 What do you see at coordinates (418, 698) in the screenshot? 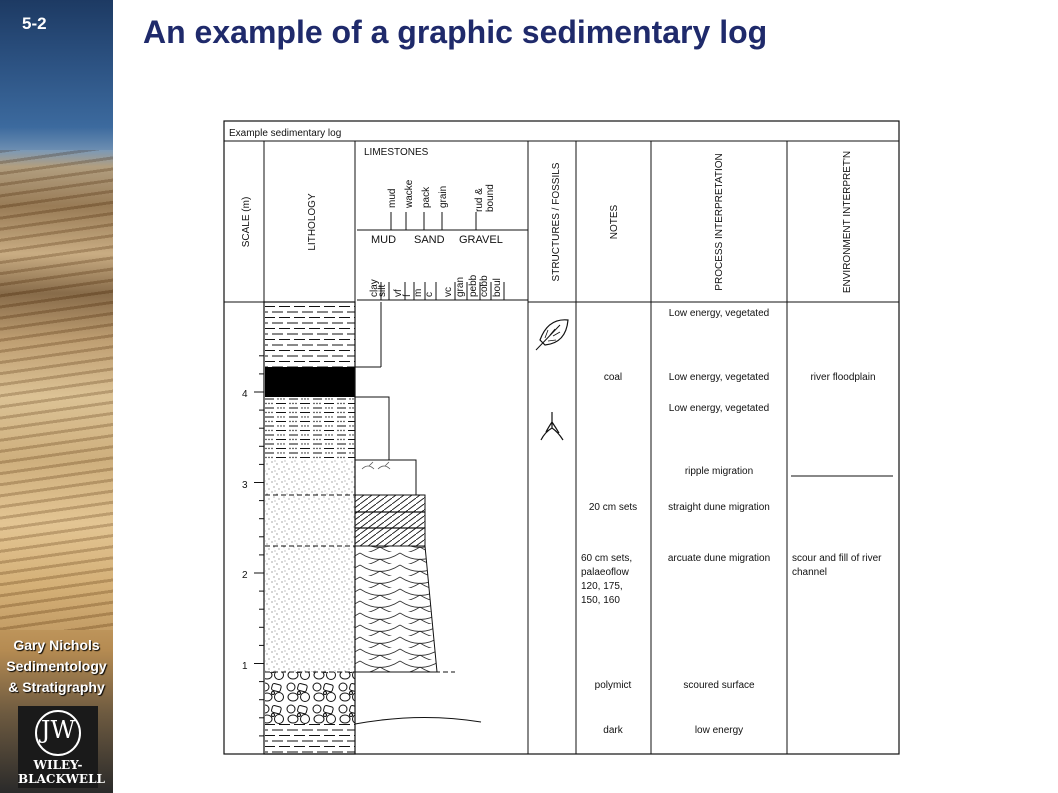
I see `bed-gravel-profile` at bounding box center [418, 698].